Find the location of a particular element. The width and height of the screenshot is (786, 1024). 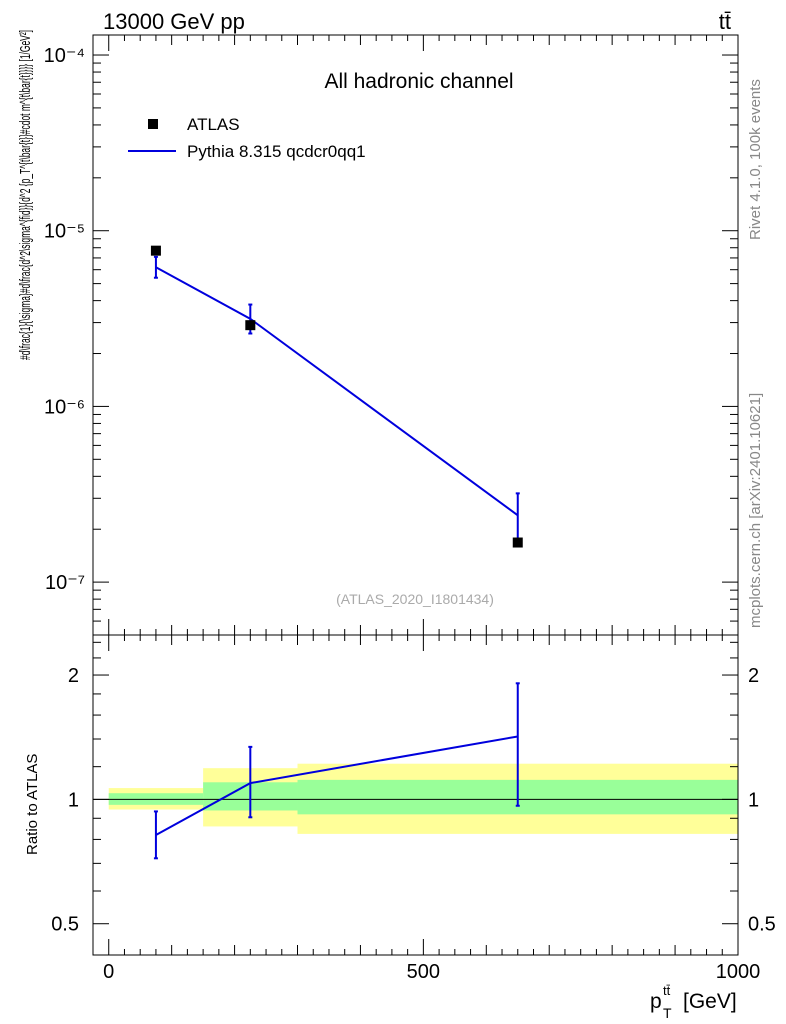

ratio-y-tick-label-right: 0.5 is located at coordinates (762, 925).